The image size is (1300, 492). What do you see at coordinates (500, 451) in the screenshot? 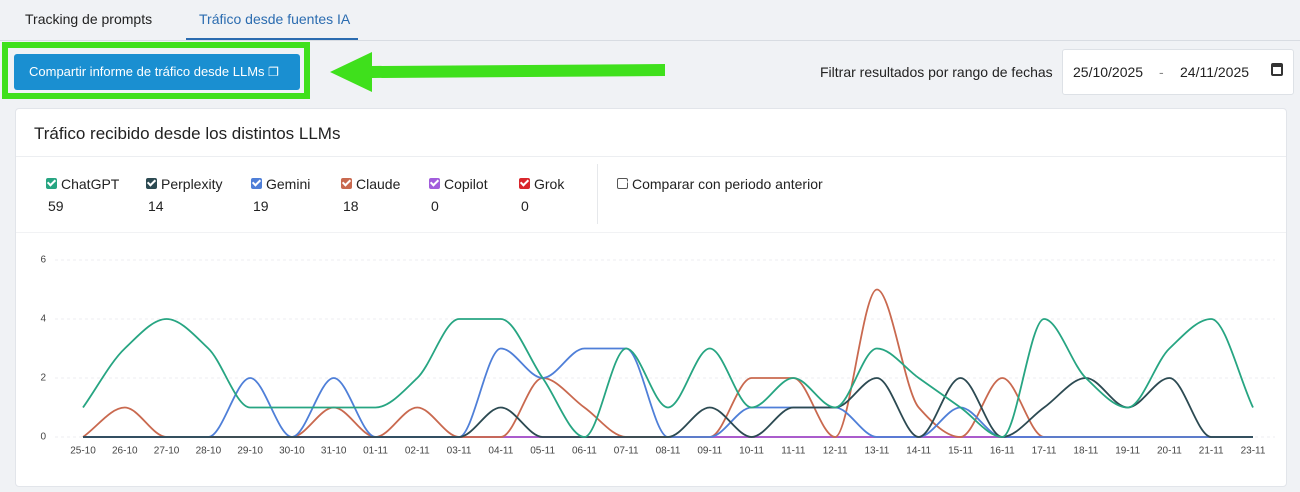
I see `x-tick-label: 04-11` at bounding box center [500, 451].